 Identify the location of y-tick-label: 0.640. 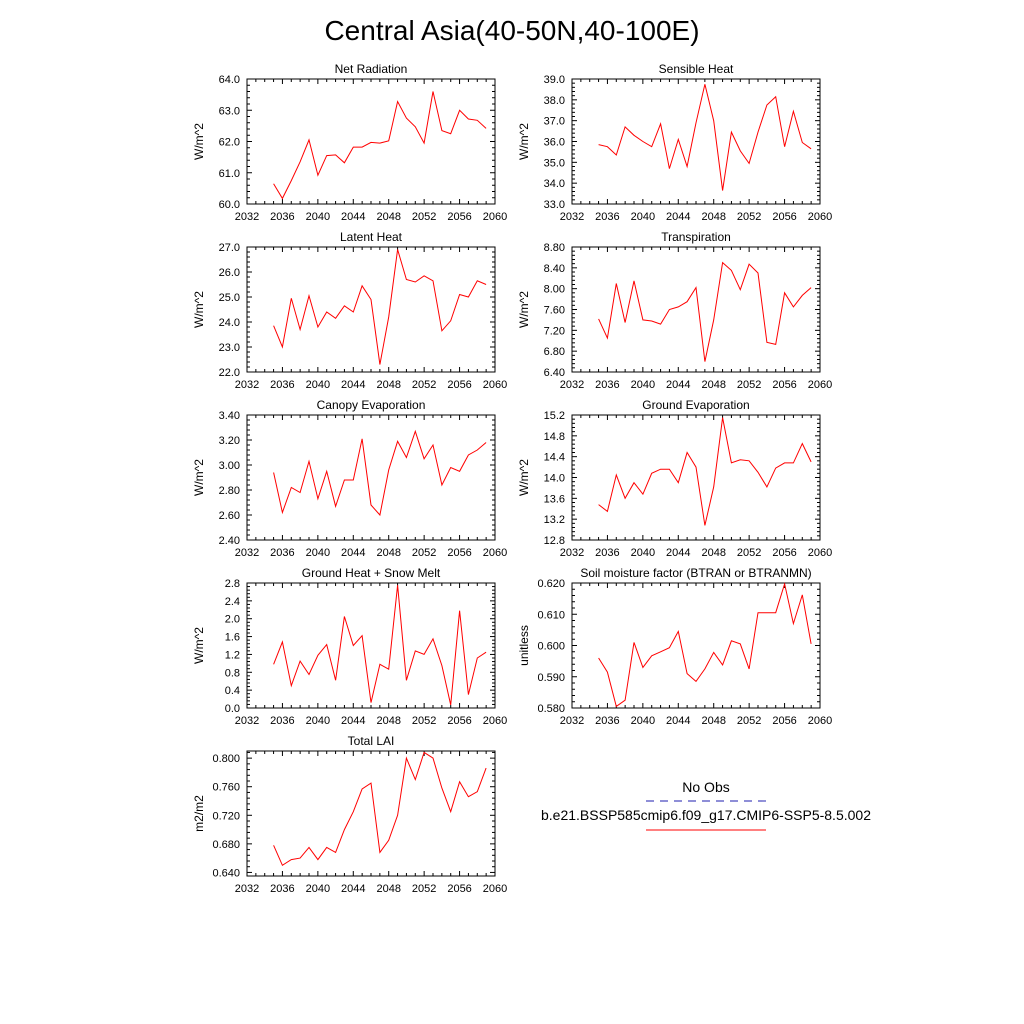
(226, 873).